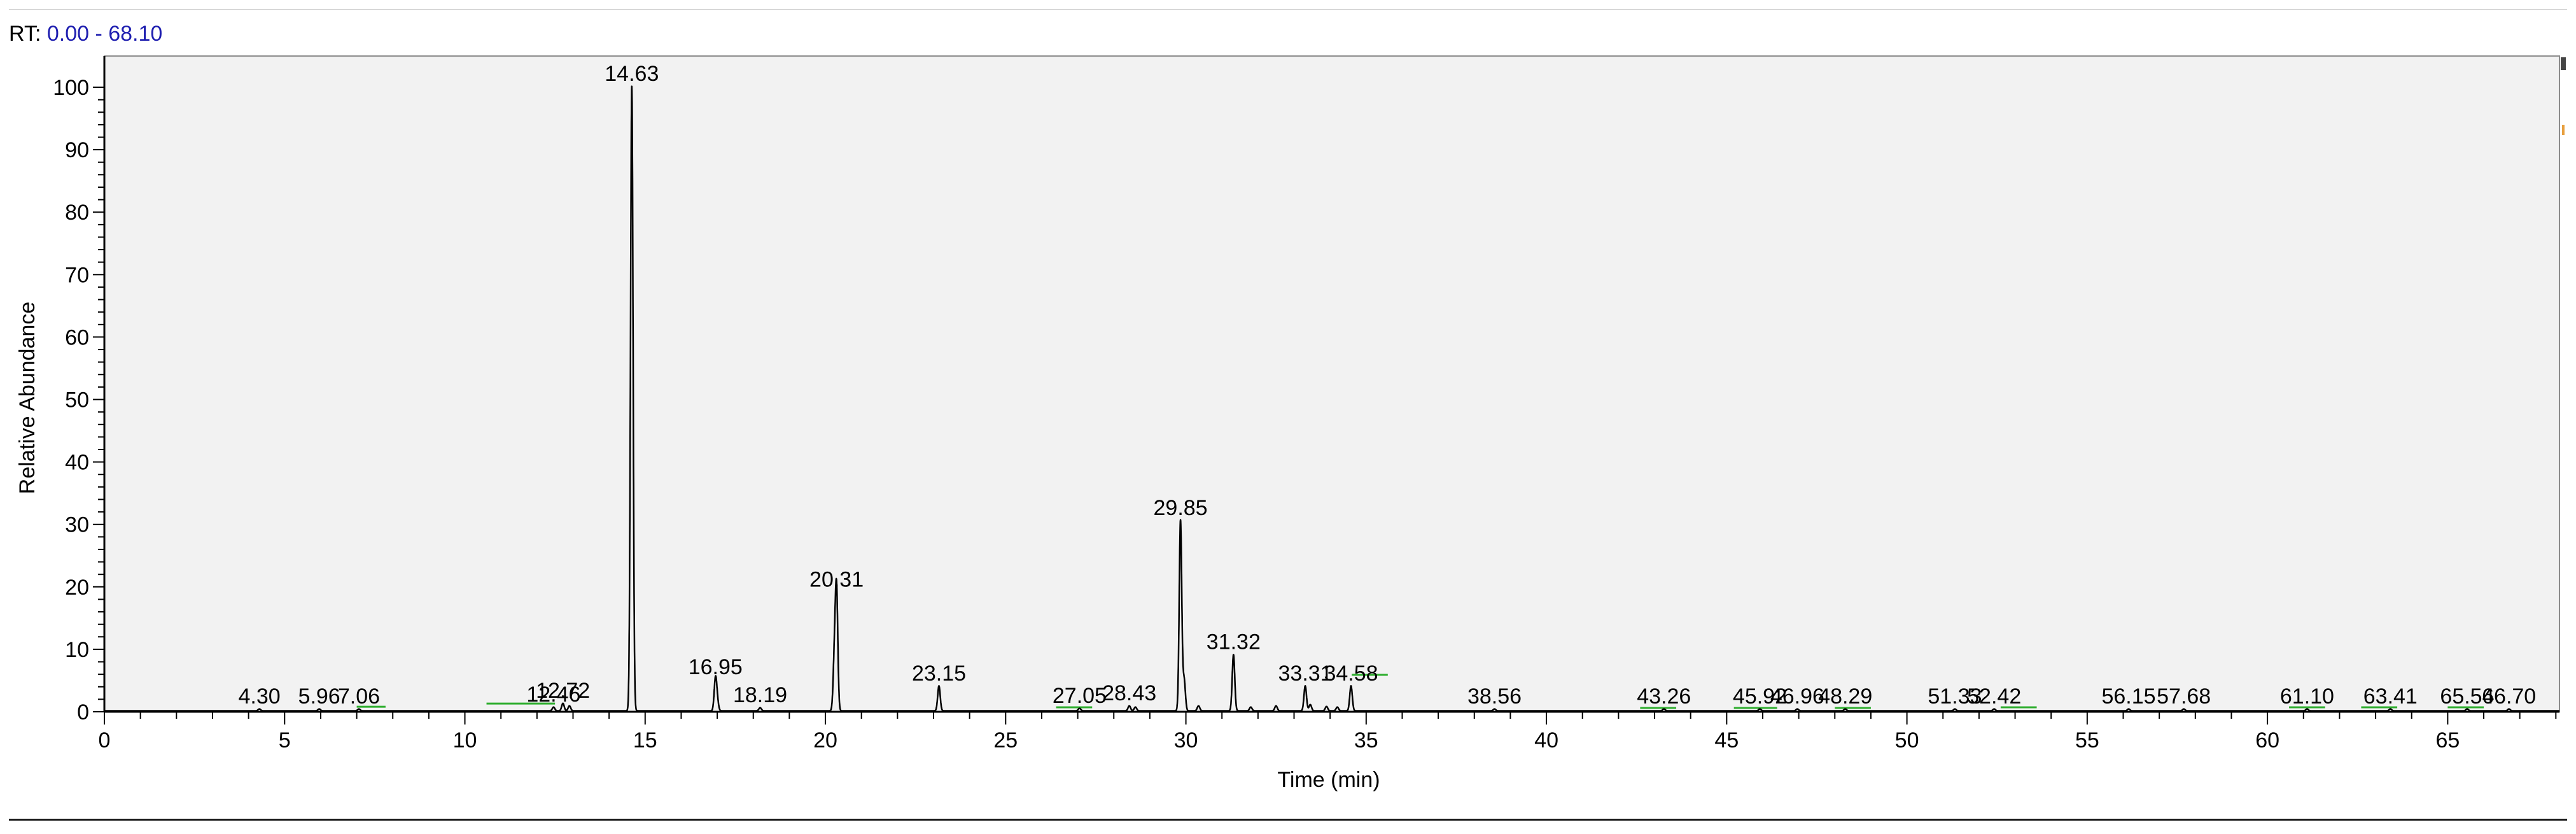 The image size is (2576, 834). What do you see at coordinates (359, 696) in the screenshot?
I see `peak-label: 7.06` at bounding box center [359, 696].